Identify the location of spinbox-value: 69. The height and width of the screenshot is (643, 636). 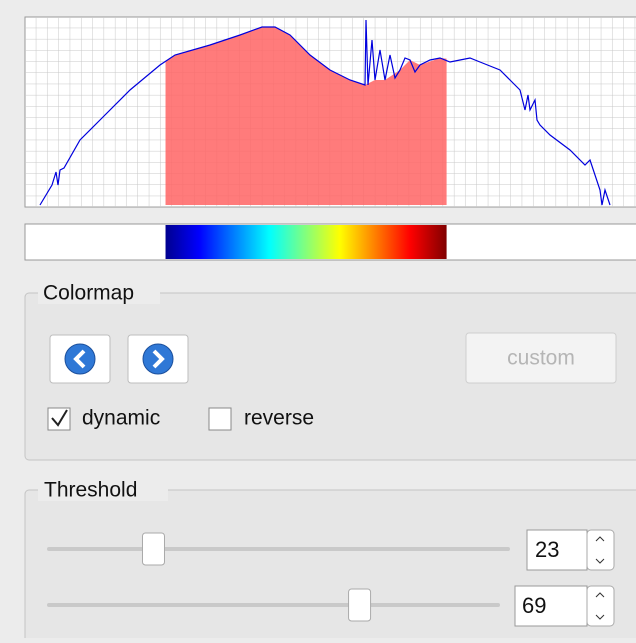
(534, 605).